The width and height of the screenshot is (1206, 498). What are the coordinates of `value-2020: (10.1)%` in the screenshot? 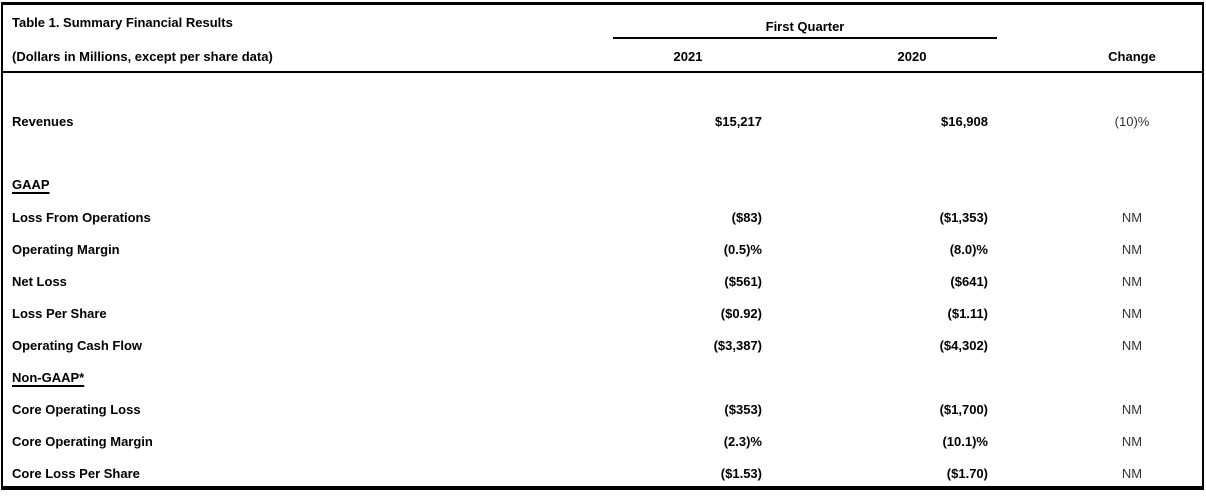 It's located at (965, 441).